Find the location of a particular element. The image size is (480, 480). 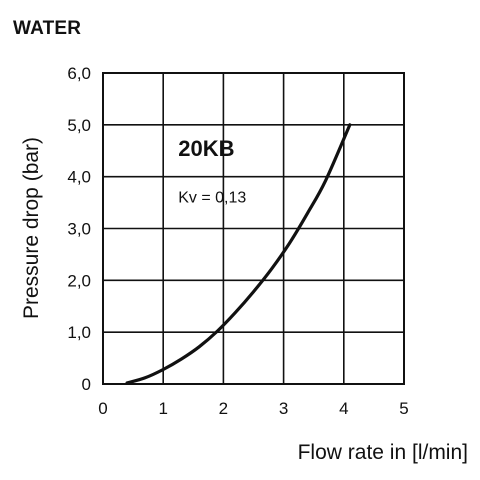

x-axis-label: Flow rate in [l/min] is located at coordinates (383, 452).